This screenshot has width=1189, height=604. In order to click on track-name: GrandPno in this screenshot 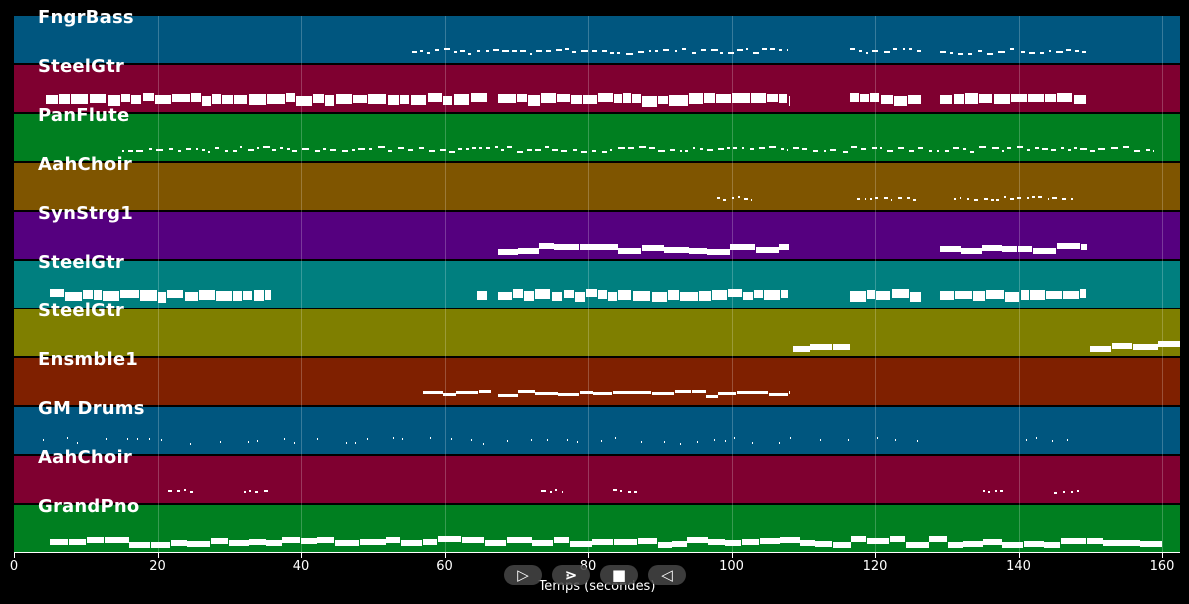, I will do `click(89, 506)`.